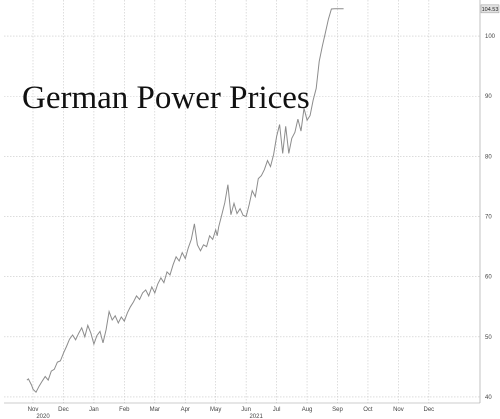  I want to click on last-value-badge-box, so click(490, 9).